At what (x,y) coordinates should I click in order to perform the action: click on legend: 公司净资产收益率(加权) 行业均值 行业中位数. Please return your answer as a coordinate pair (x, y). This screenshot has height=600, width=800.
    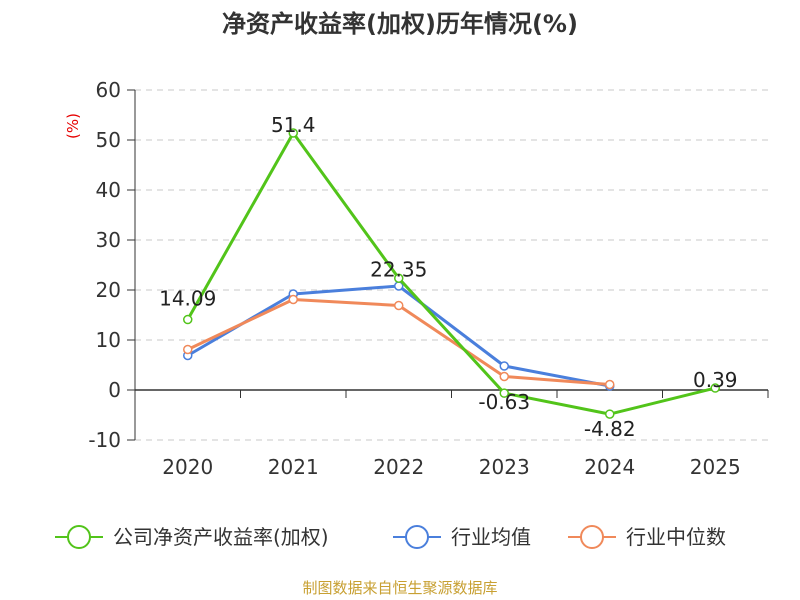
    Looking at the image, I should click on (390, 537).